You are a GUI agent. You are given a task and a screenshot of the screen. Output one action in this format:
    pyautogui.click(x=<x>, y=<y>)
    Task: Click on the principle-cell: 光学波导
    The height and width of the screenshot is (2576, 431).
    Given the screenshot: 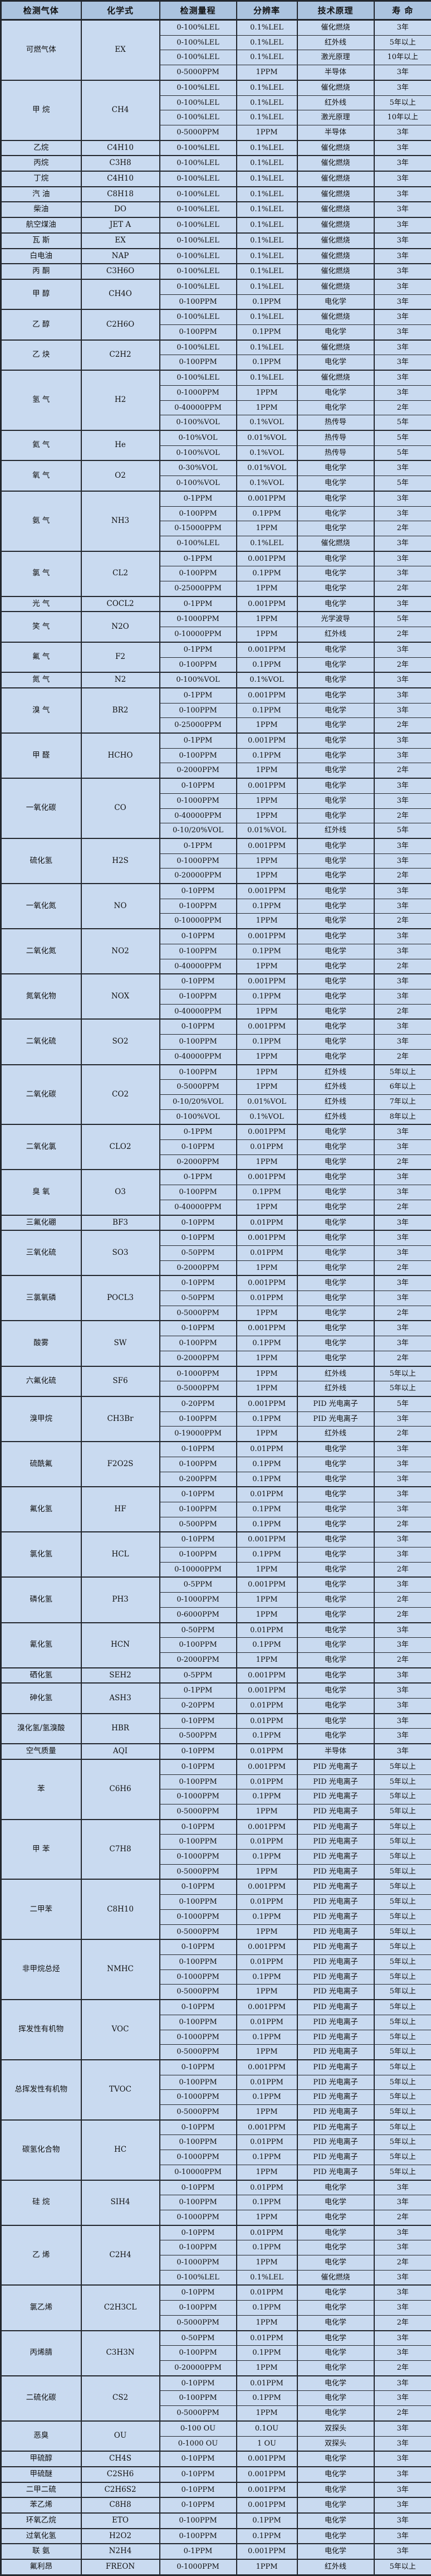 What is the action you would take?
    pyautogui.click(x=335, y=620)
    